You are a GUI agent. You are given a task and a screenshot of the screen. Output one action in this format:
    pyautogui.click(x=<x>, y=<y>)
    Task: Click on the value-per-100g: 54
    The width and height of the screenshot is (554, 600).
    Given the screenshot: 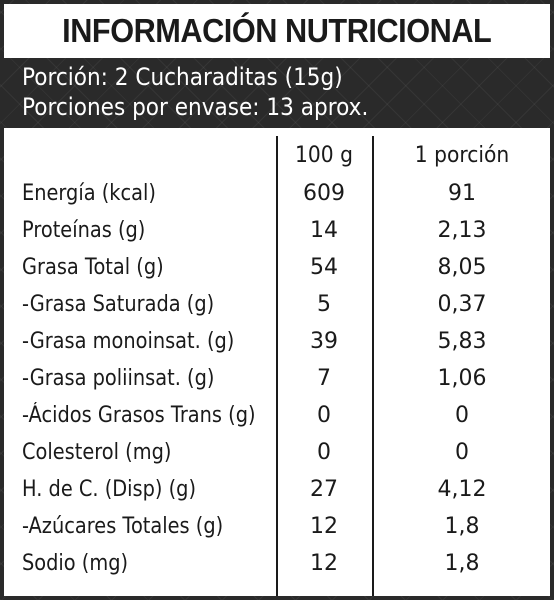 What is the action you would take?
    pyautogui.click(x=324, y=267)
    